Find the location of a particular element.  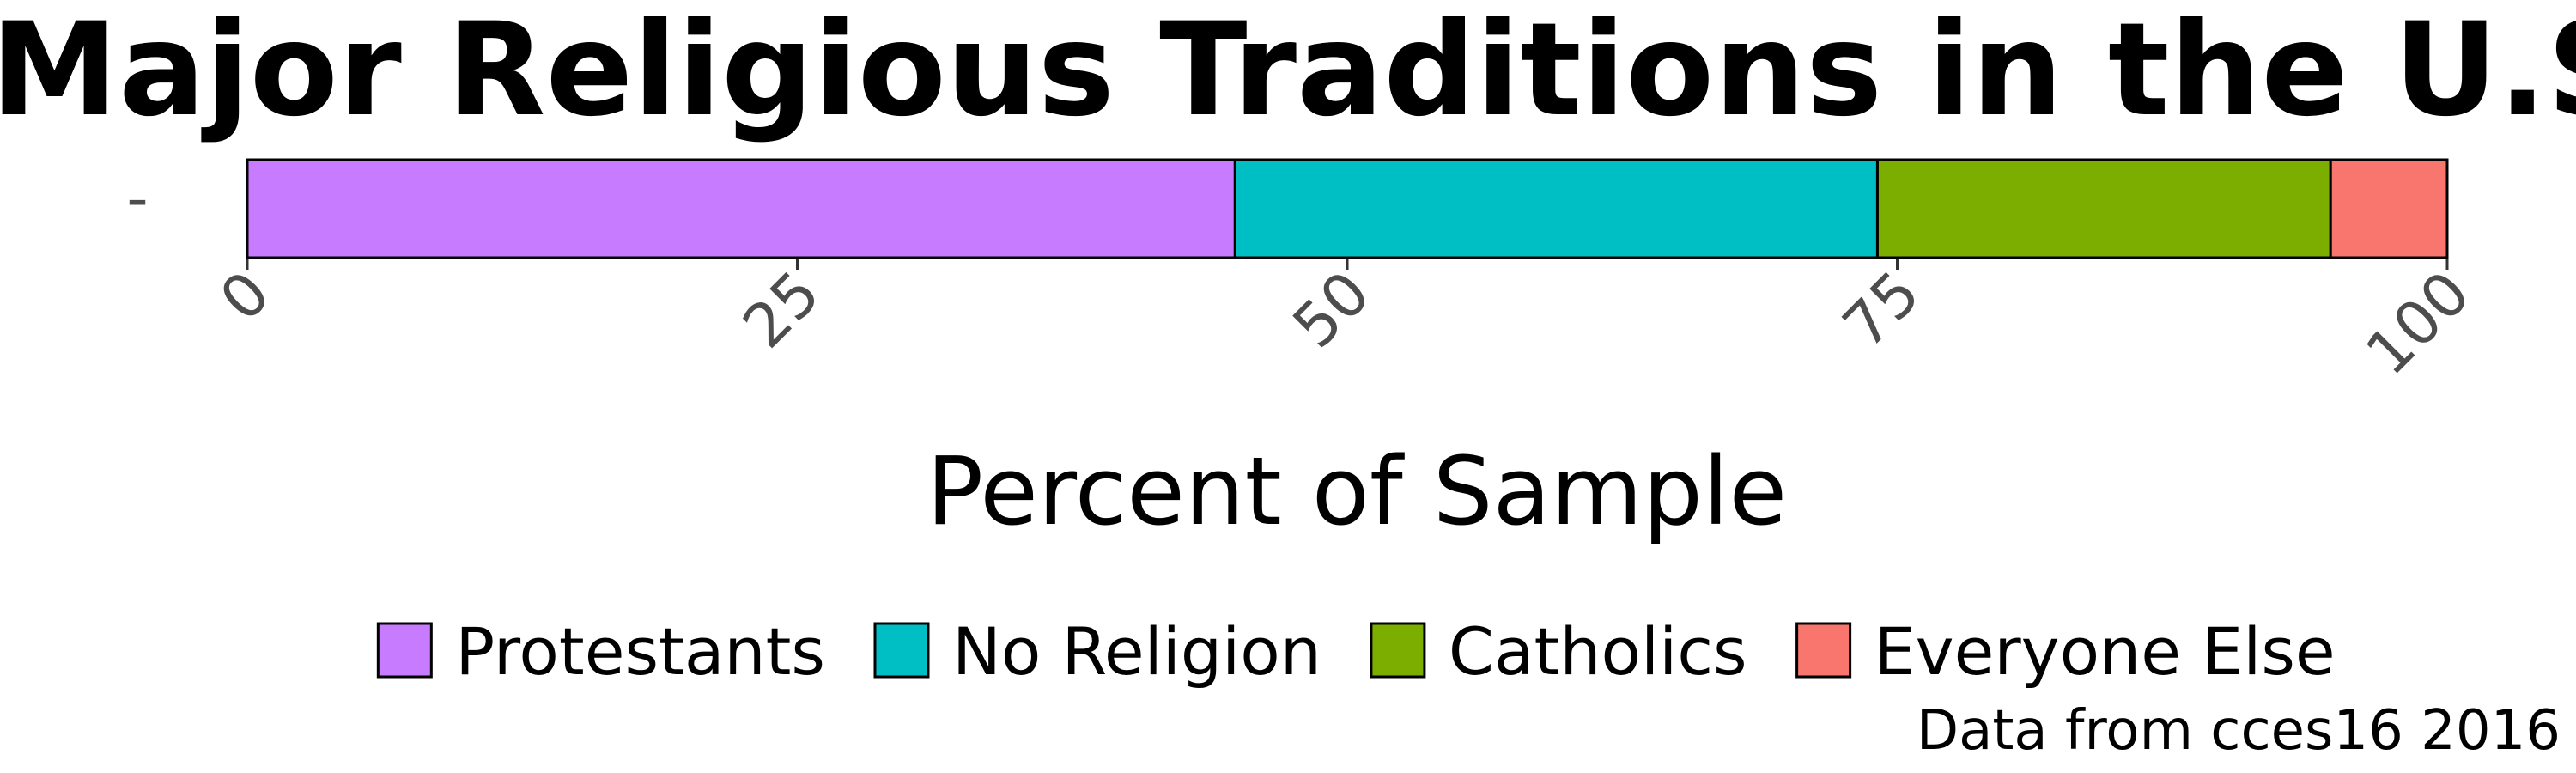

bars is located at coordinates (1347, 208).